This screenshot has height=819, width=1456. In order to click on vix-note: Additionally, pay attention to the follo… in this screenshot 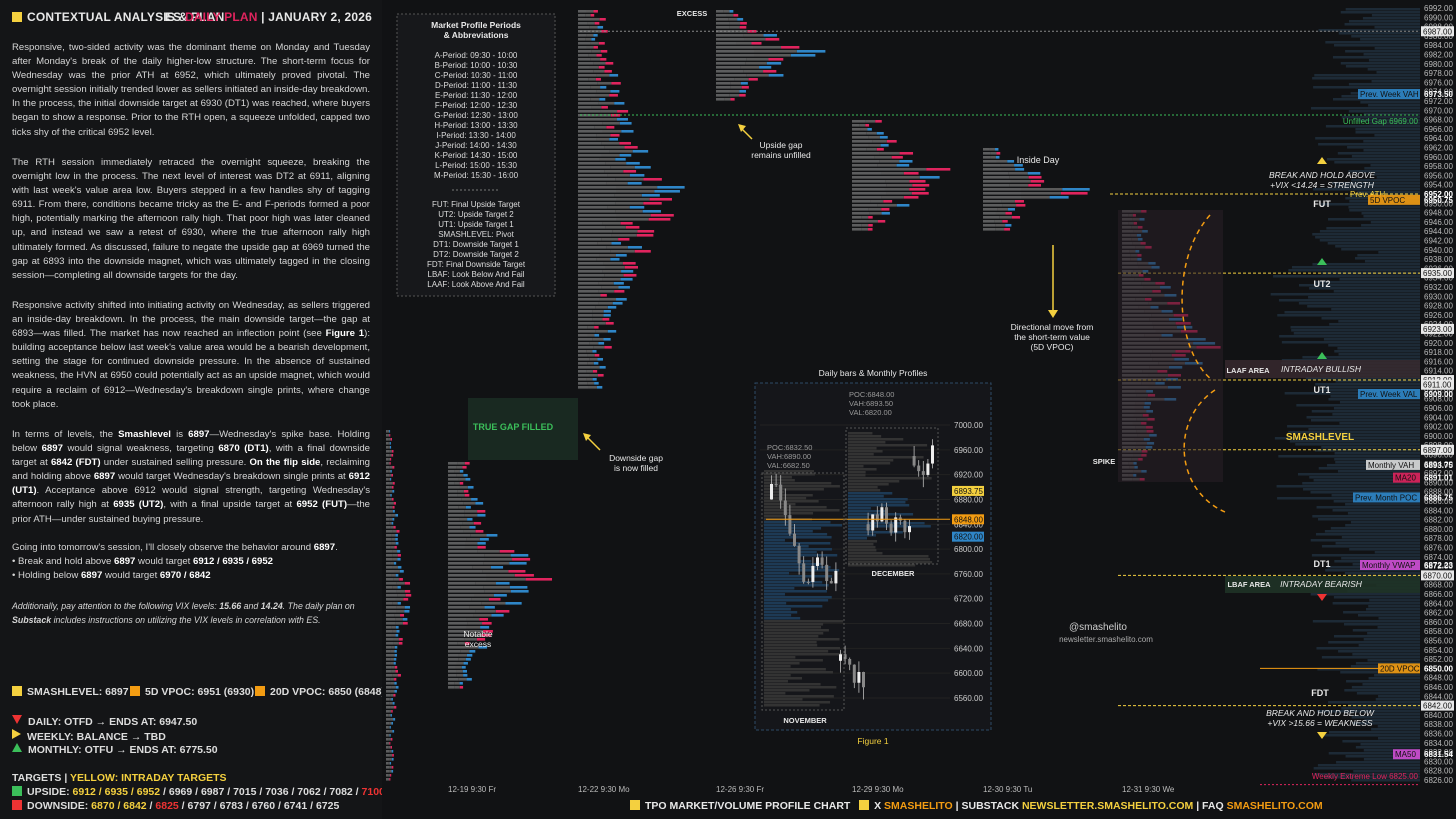, I will do `click(183, 613)`.